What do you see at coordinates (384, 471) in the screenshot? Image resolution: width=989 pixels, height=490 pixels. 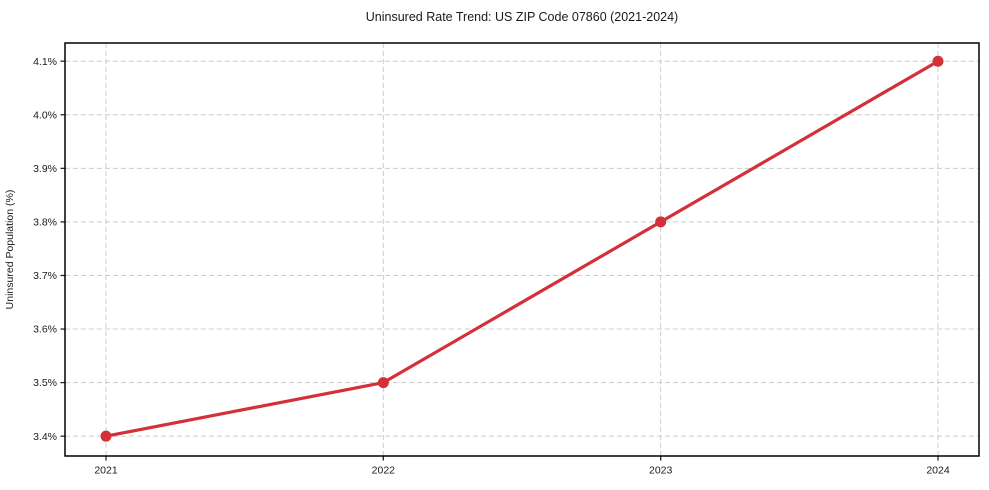 I see `x-tick-label: 2022` at bounding box center [384, 471].